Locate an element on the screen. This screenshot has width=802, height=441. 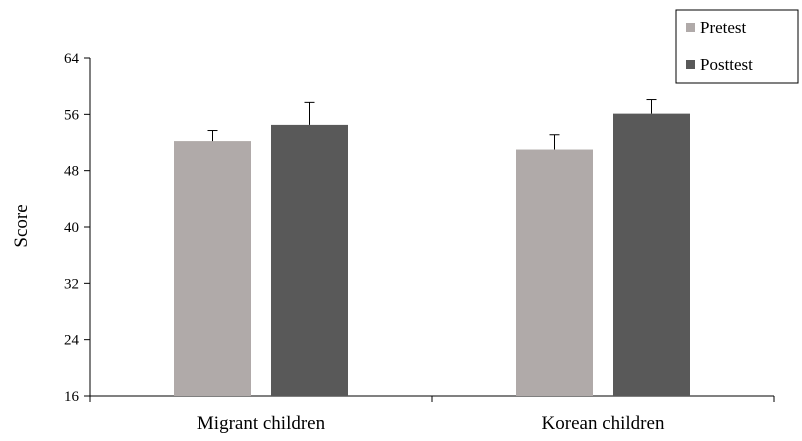
y-tick-label: 48 is located at coordinates (71, 172).